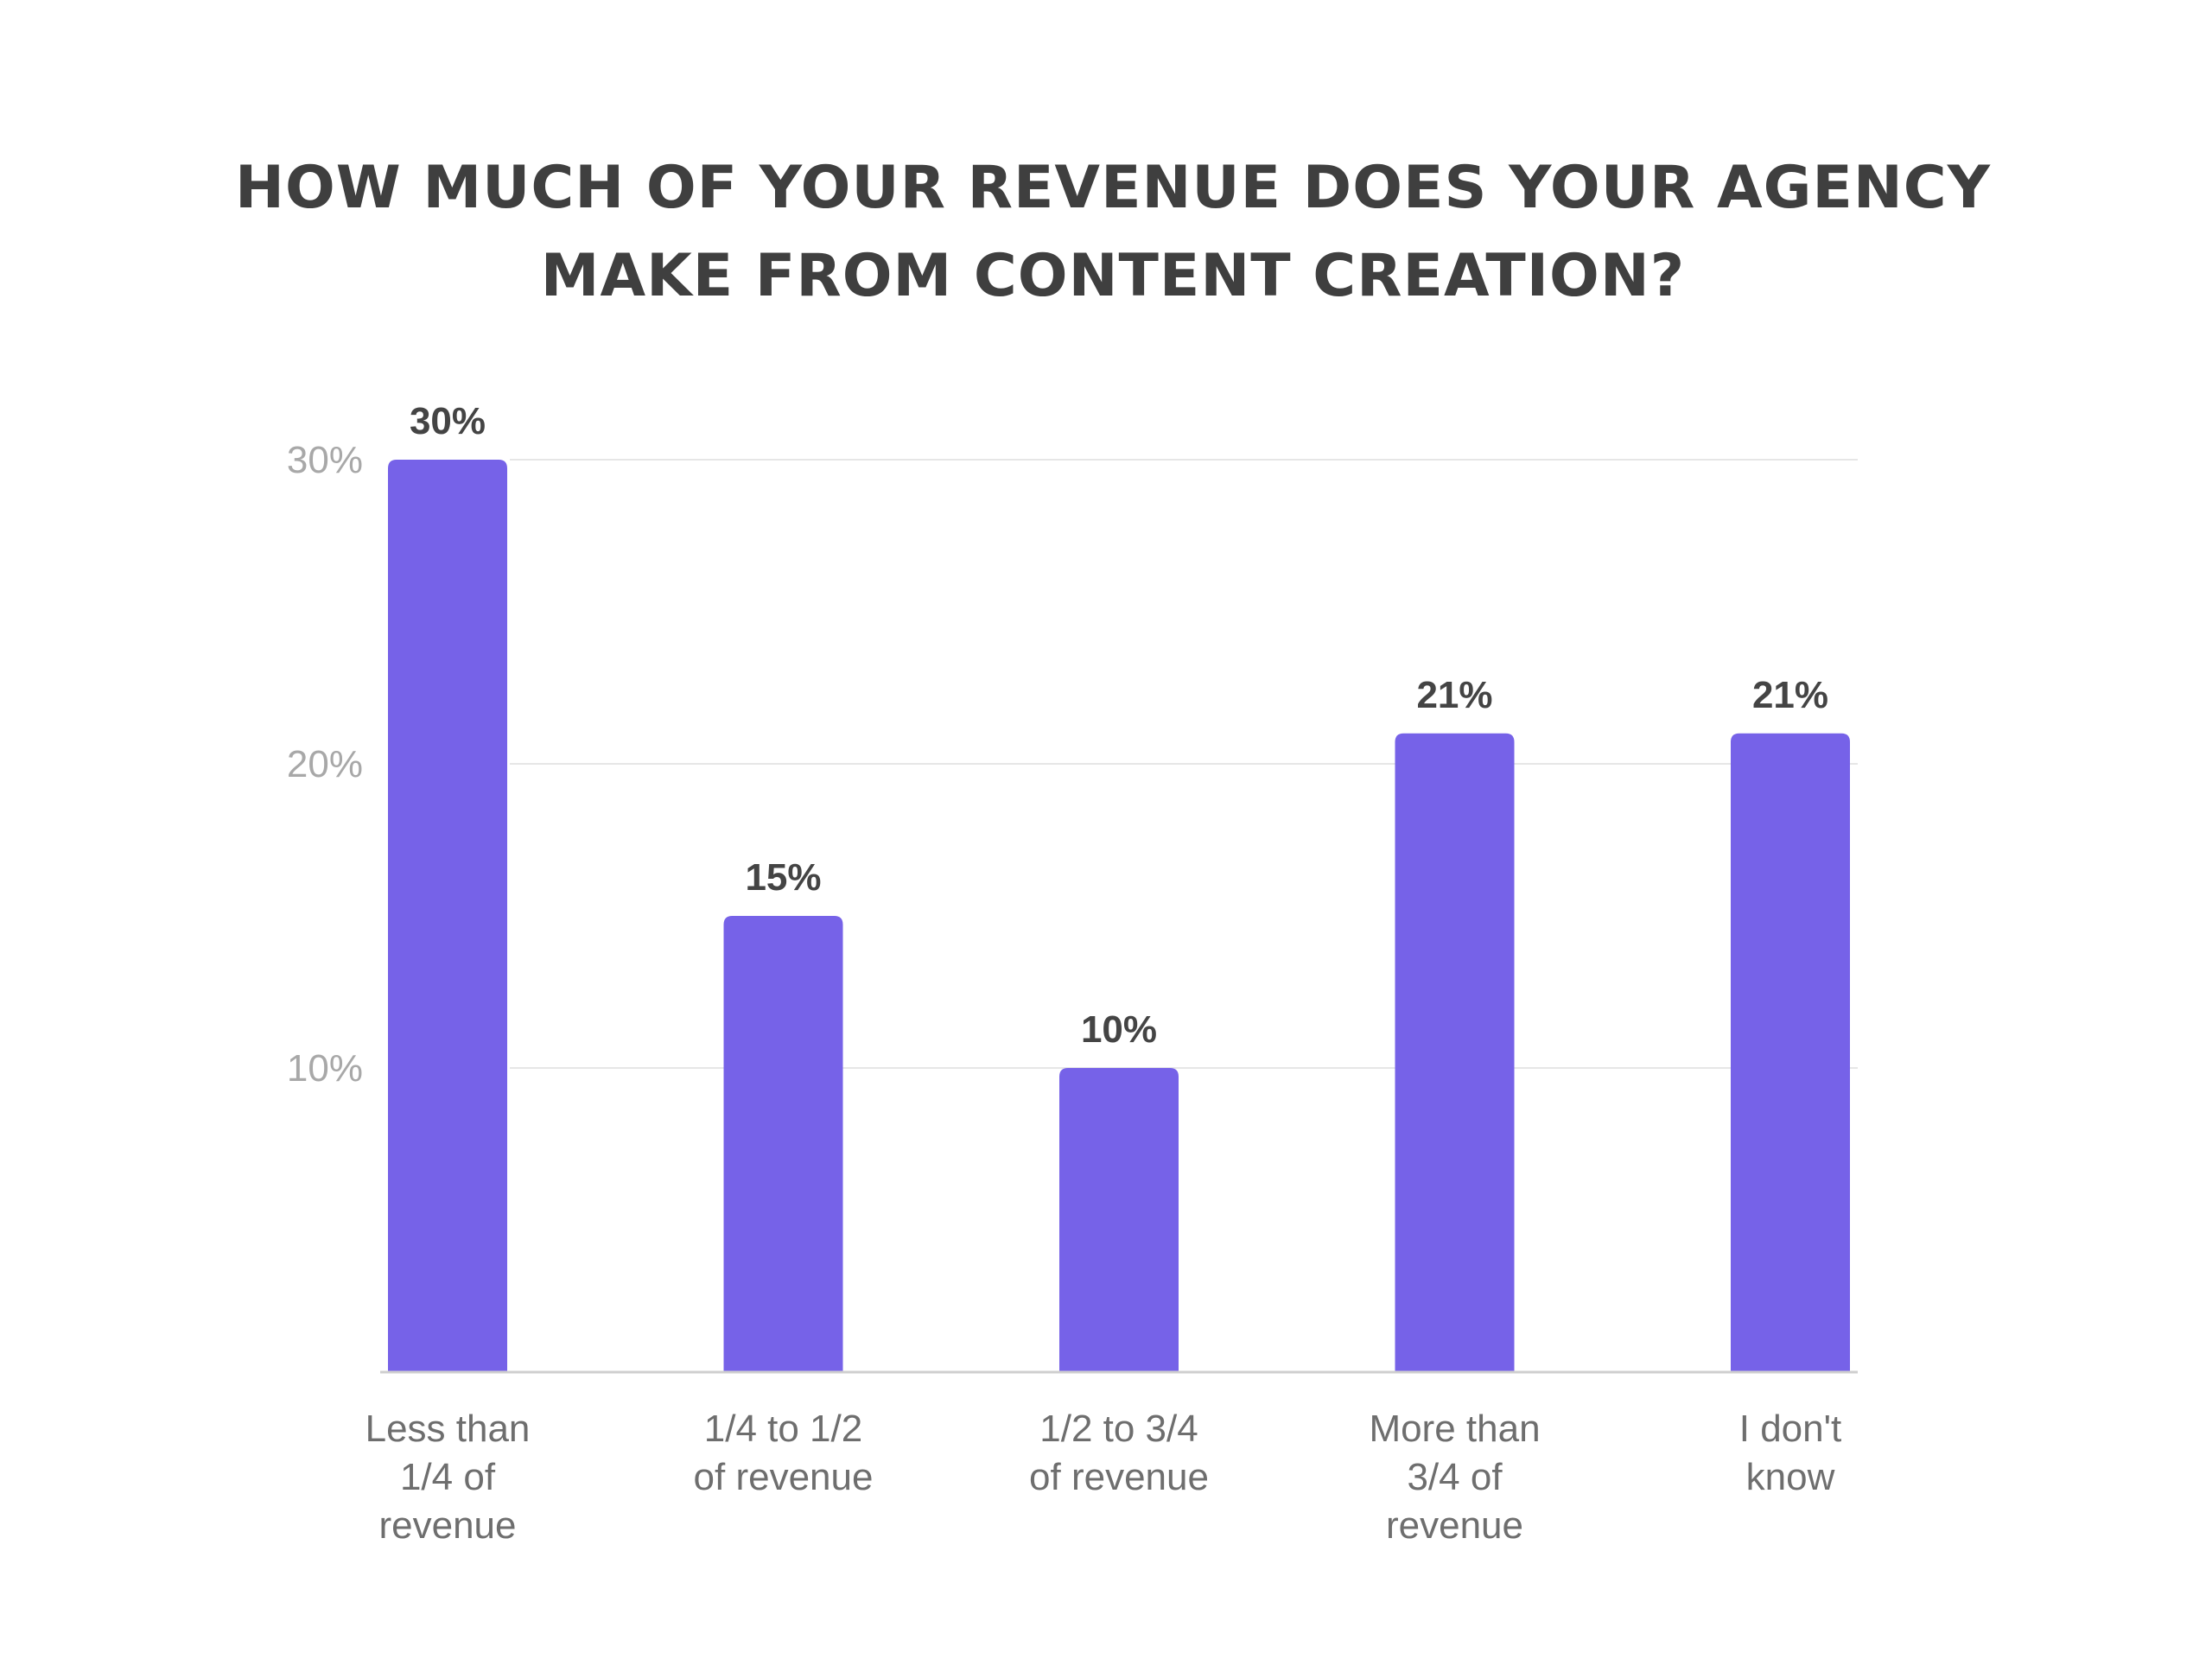 The image size is (2212, 1659). I want to click on chart-title-line-2: MAKE FROM CONTENT CREATION?, so click(1113, 276).